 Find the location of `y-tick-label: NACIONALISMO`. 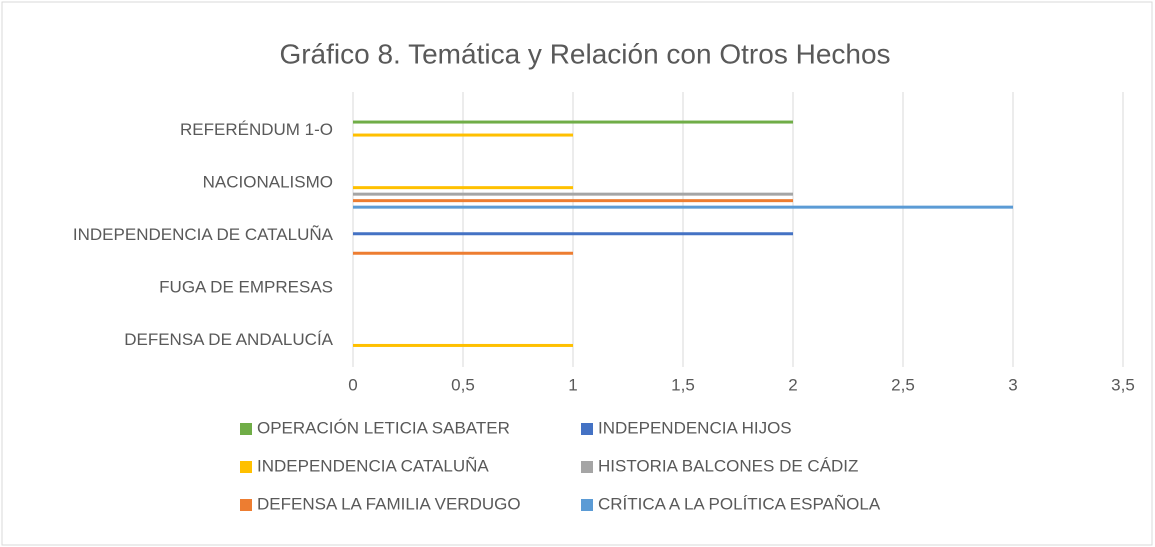

y-tick-label: NACIONALISMO is located at coordinates (268, 181).